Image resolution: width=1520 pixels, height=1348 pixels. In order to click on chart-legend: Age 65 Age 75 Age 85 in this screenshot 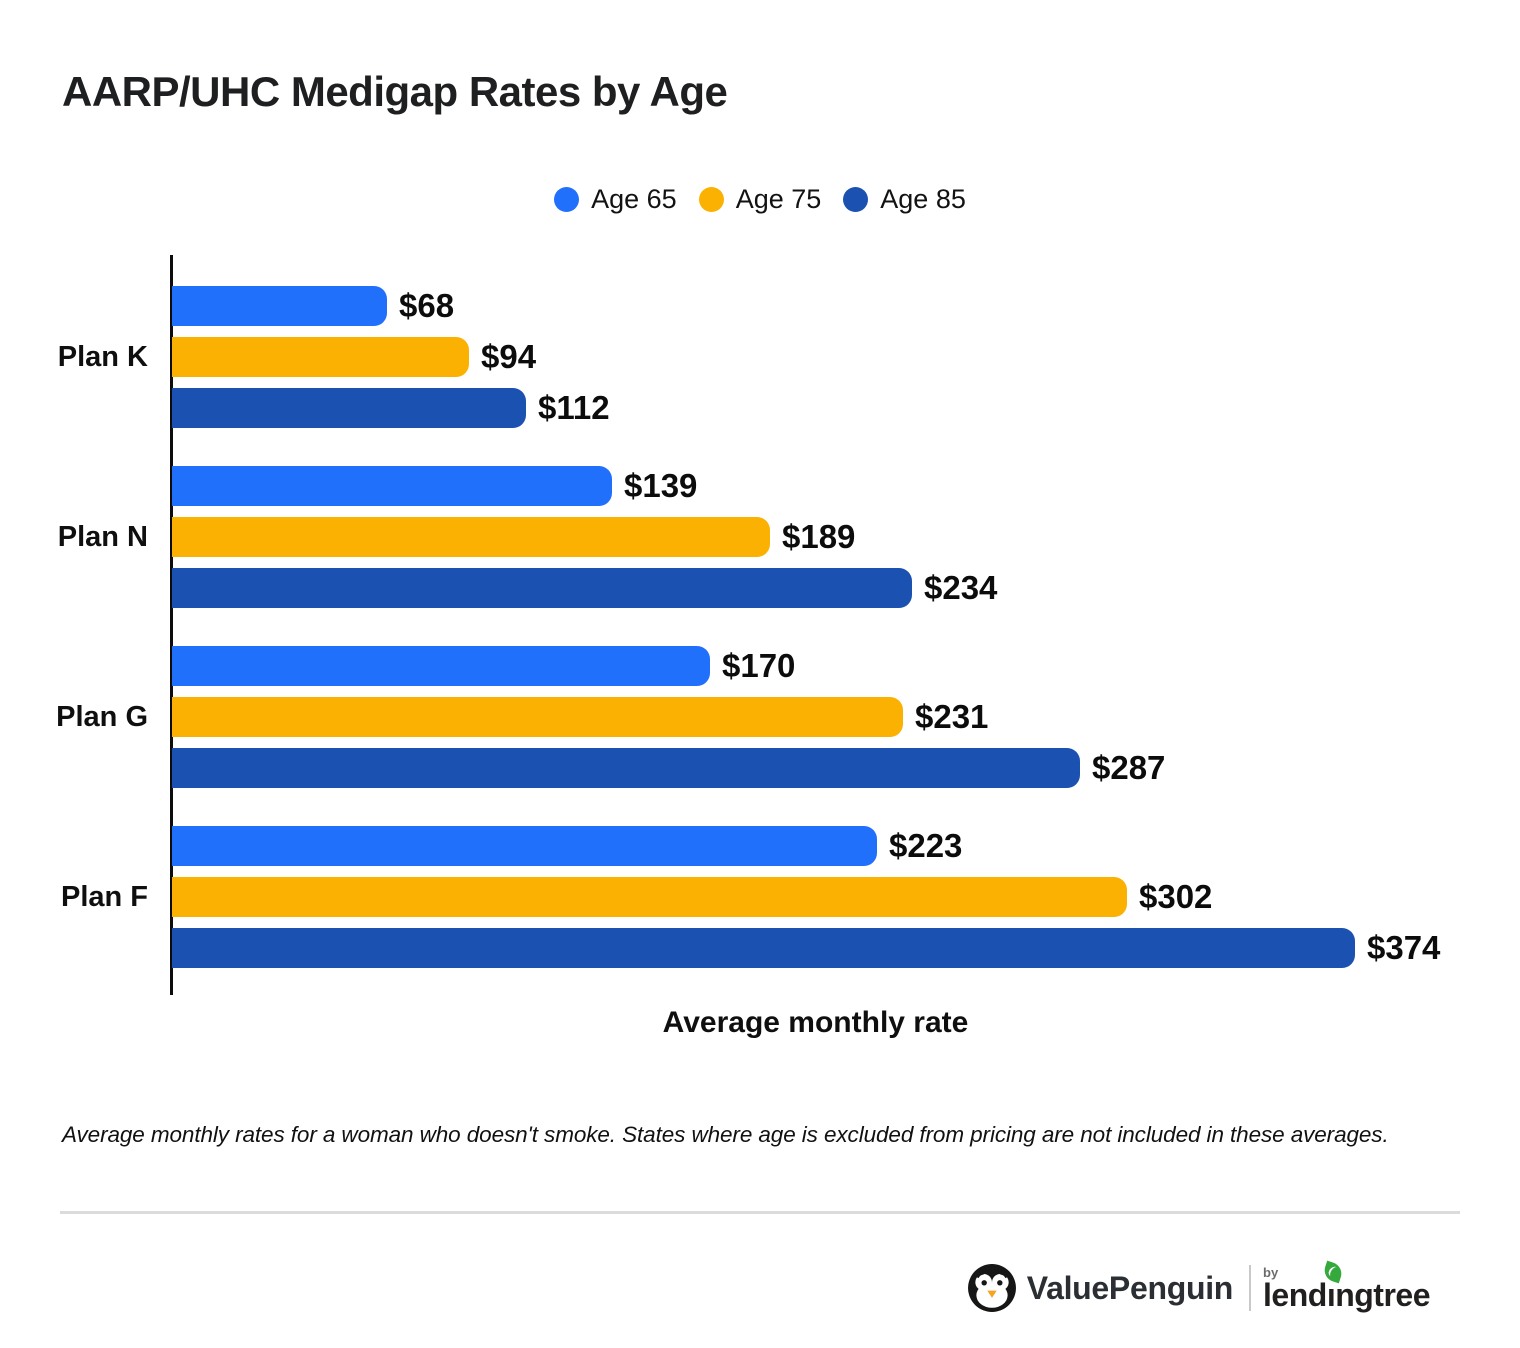, I will do `click(760, 199)`.